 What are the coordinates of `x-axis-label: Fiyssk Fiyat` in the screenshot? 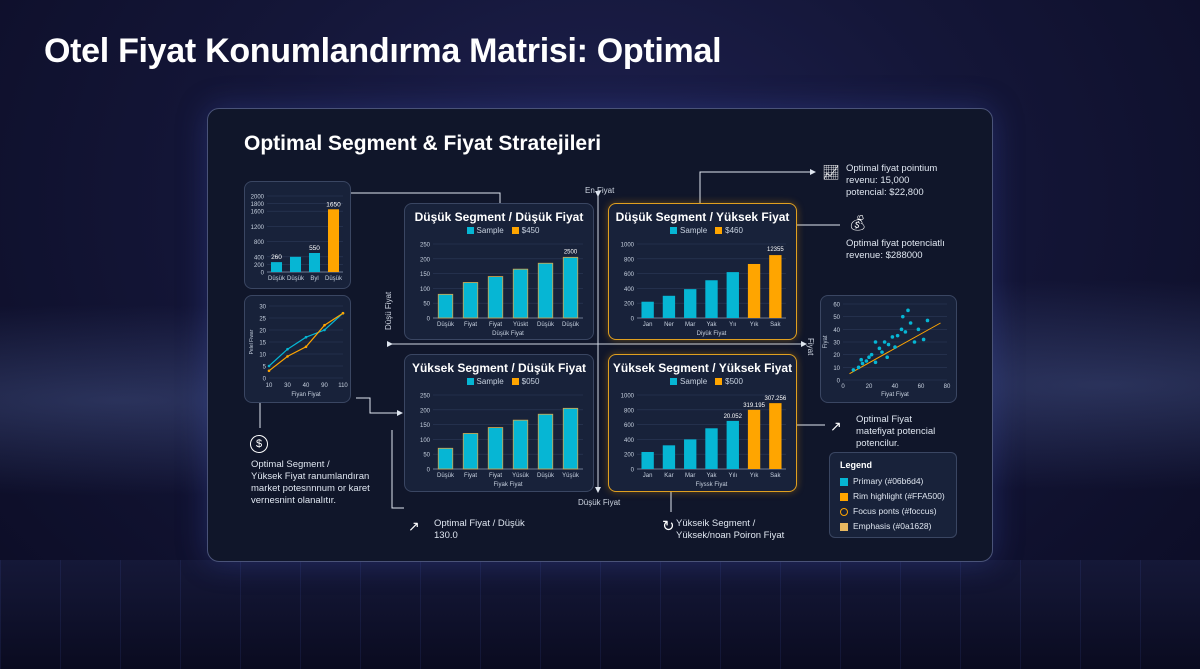 It's located at (712, 485).